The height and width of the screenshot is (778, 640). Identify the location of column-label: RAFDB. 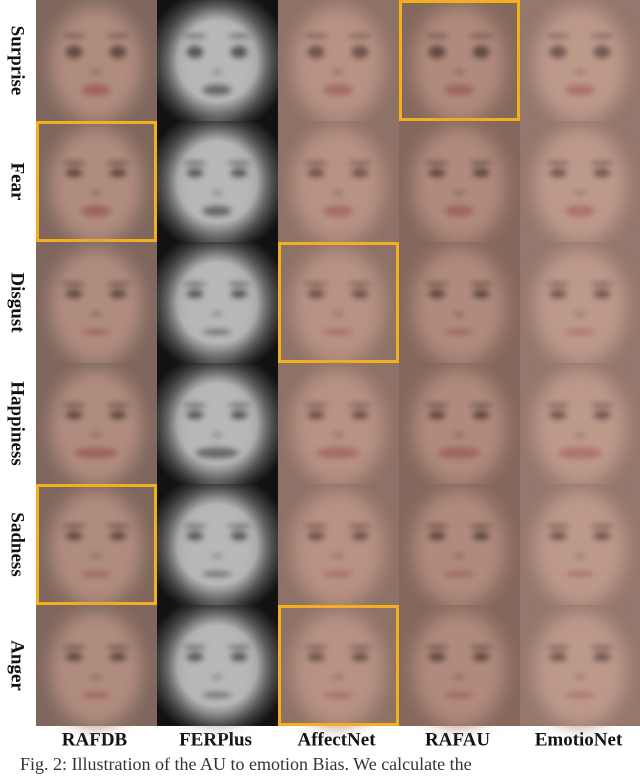
(95, 739).